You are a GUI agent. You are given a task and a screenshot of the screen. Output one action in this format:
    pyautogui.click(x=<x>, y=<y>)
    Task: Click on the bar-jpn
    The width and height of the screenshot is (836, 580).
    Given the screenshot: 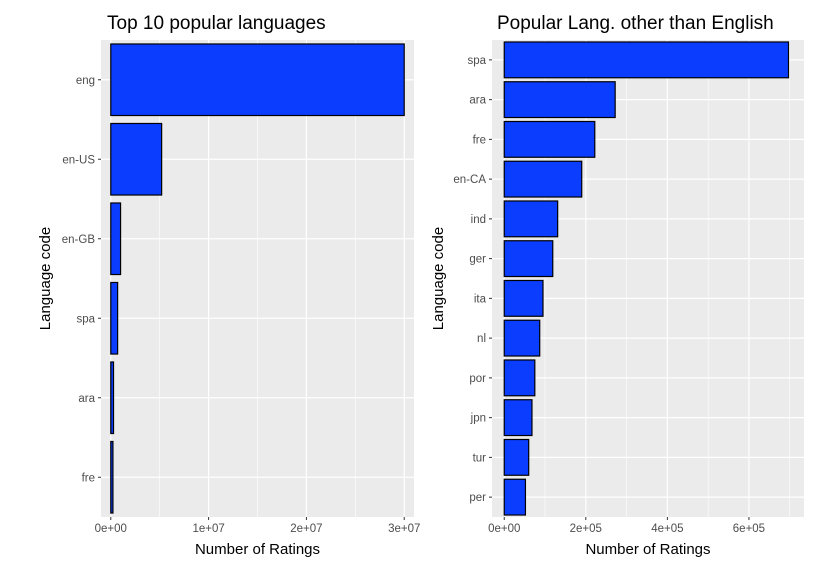 What is the action you would take?
    pyautogui.click(x=518, y=418)
    